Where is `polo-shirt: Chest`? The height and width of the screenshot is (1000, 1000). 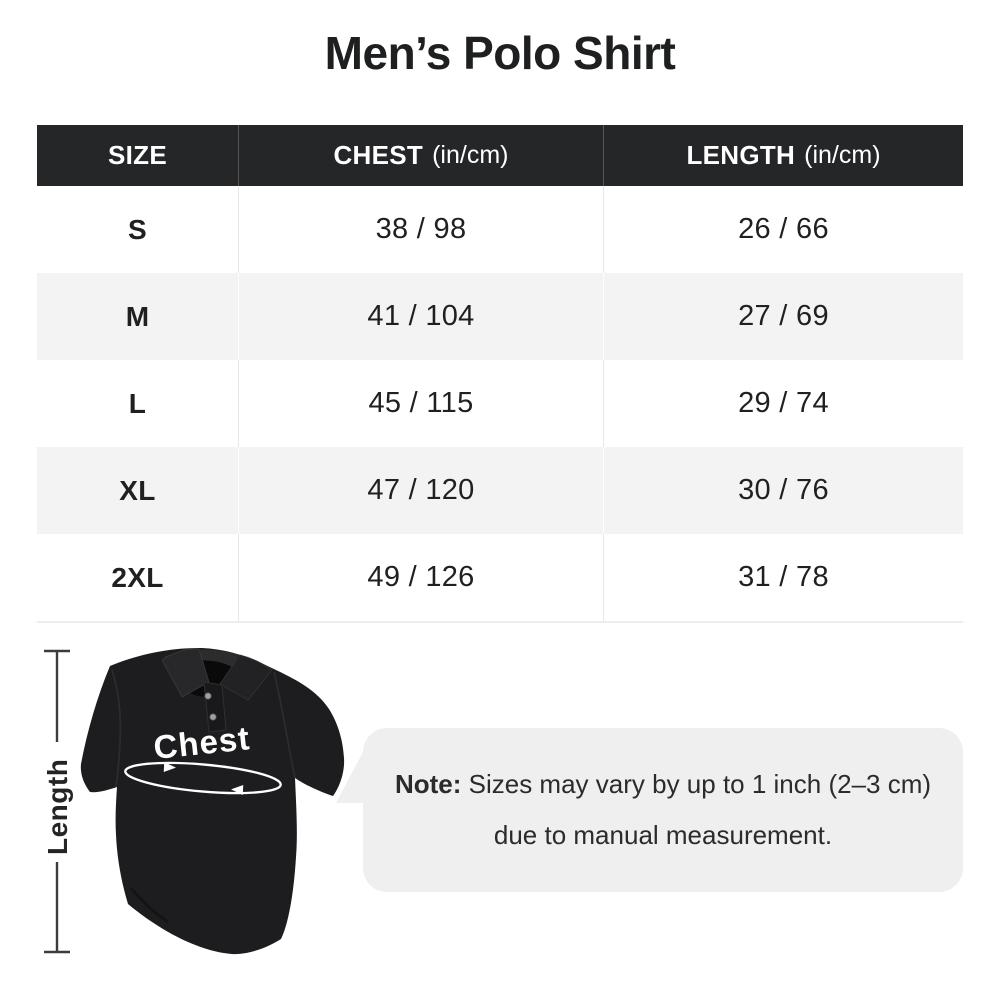 polo-shirt: Chest is located at coordinates (212, 801).